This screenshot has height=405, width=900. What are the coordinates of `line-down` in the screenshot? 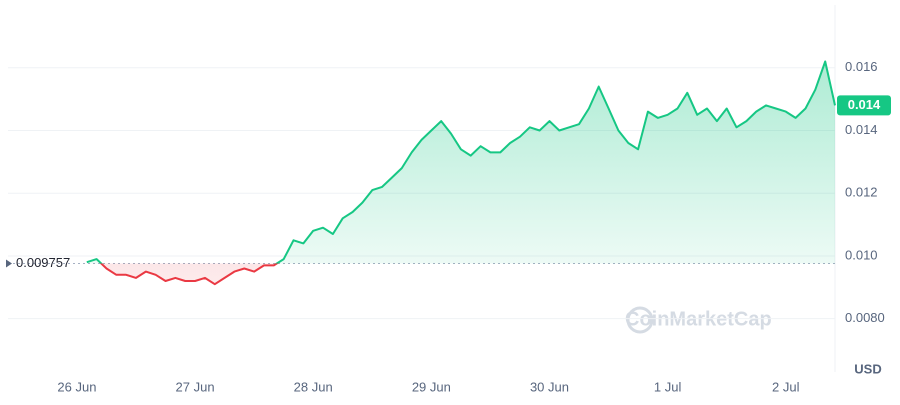 It's located at (189, 274).